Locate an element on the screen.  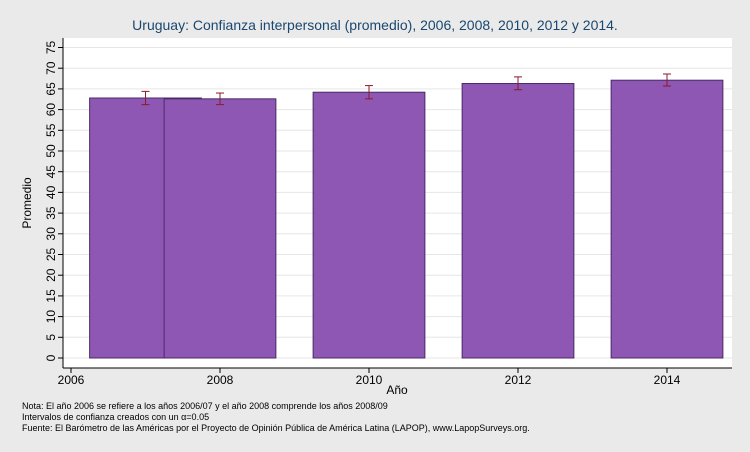
y-tick-label: 5 is located at coordinates (51, 337).